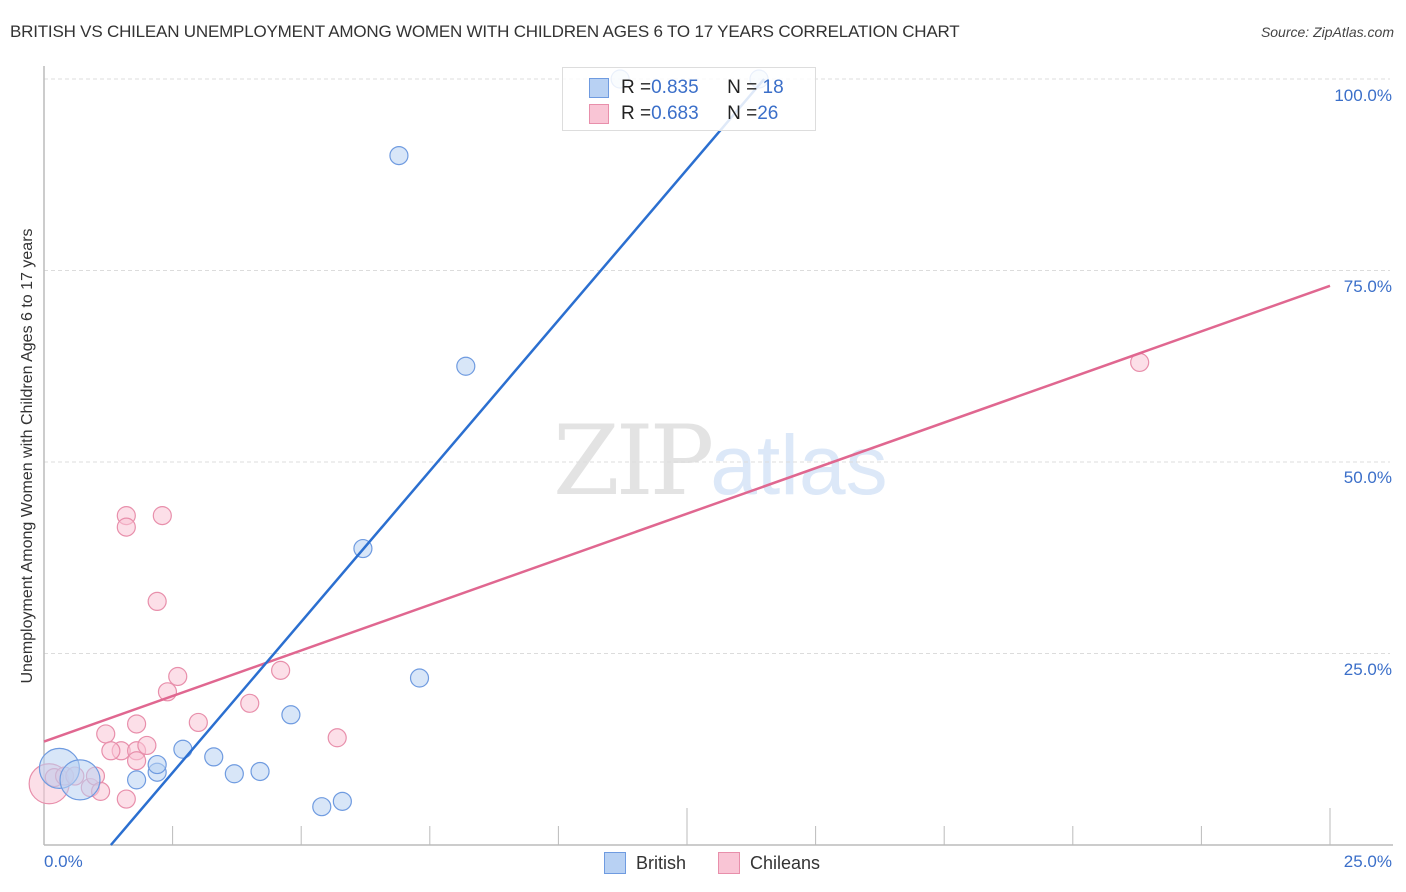 Image resolution: width=1406 pixels, height=892 pixels. I want to click on legend-item-chileans: Chileans, so click(769, 863).